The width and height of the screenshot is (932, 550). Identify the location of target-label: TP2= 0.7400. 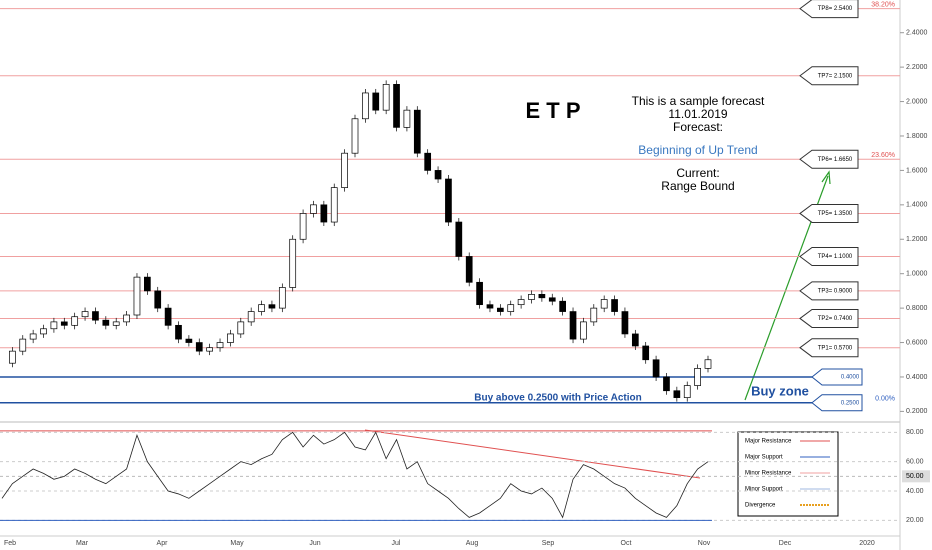
(835, 319).